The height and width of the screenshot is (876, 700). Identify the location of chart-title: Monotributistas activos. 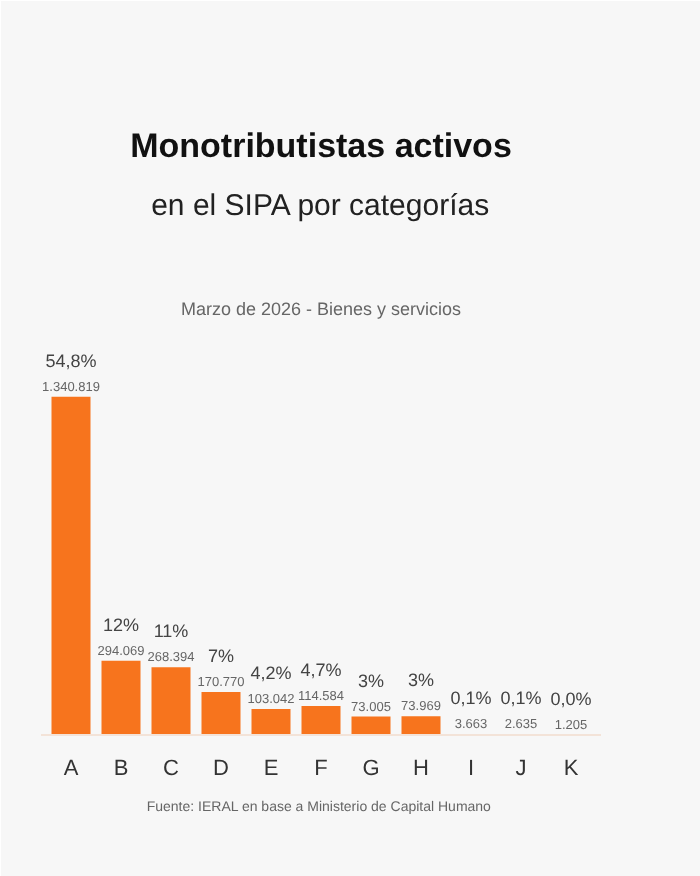
(321, 146).